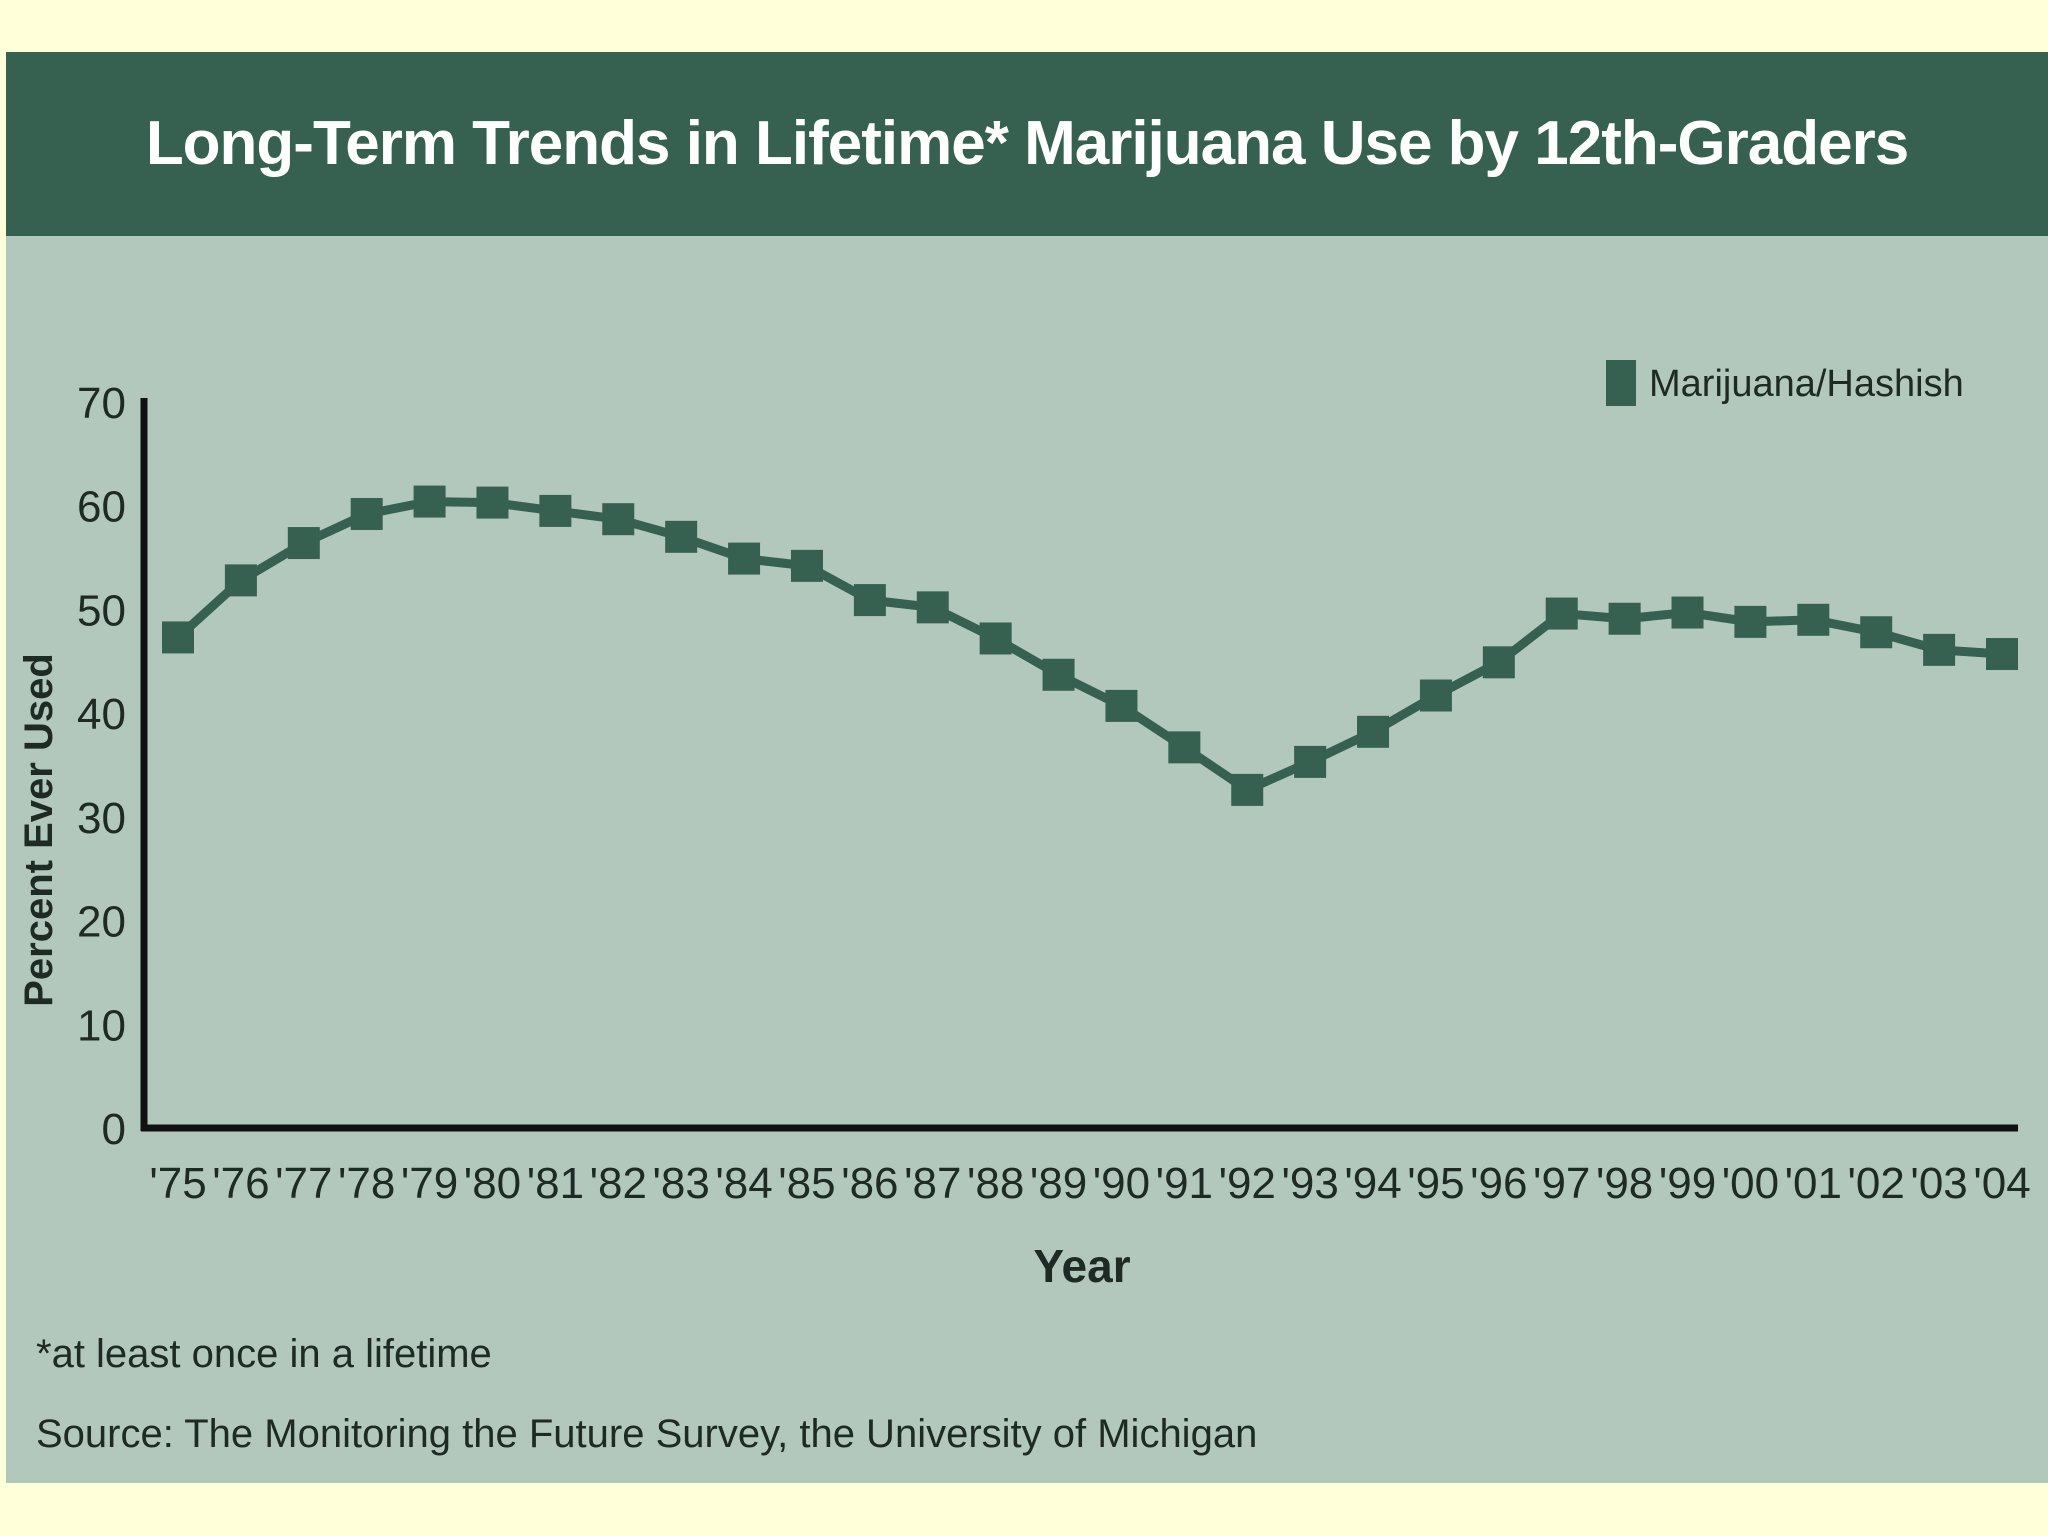  I want to click on x-tick-label: '88, so click(995, 1183).